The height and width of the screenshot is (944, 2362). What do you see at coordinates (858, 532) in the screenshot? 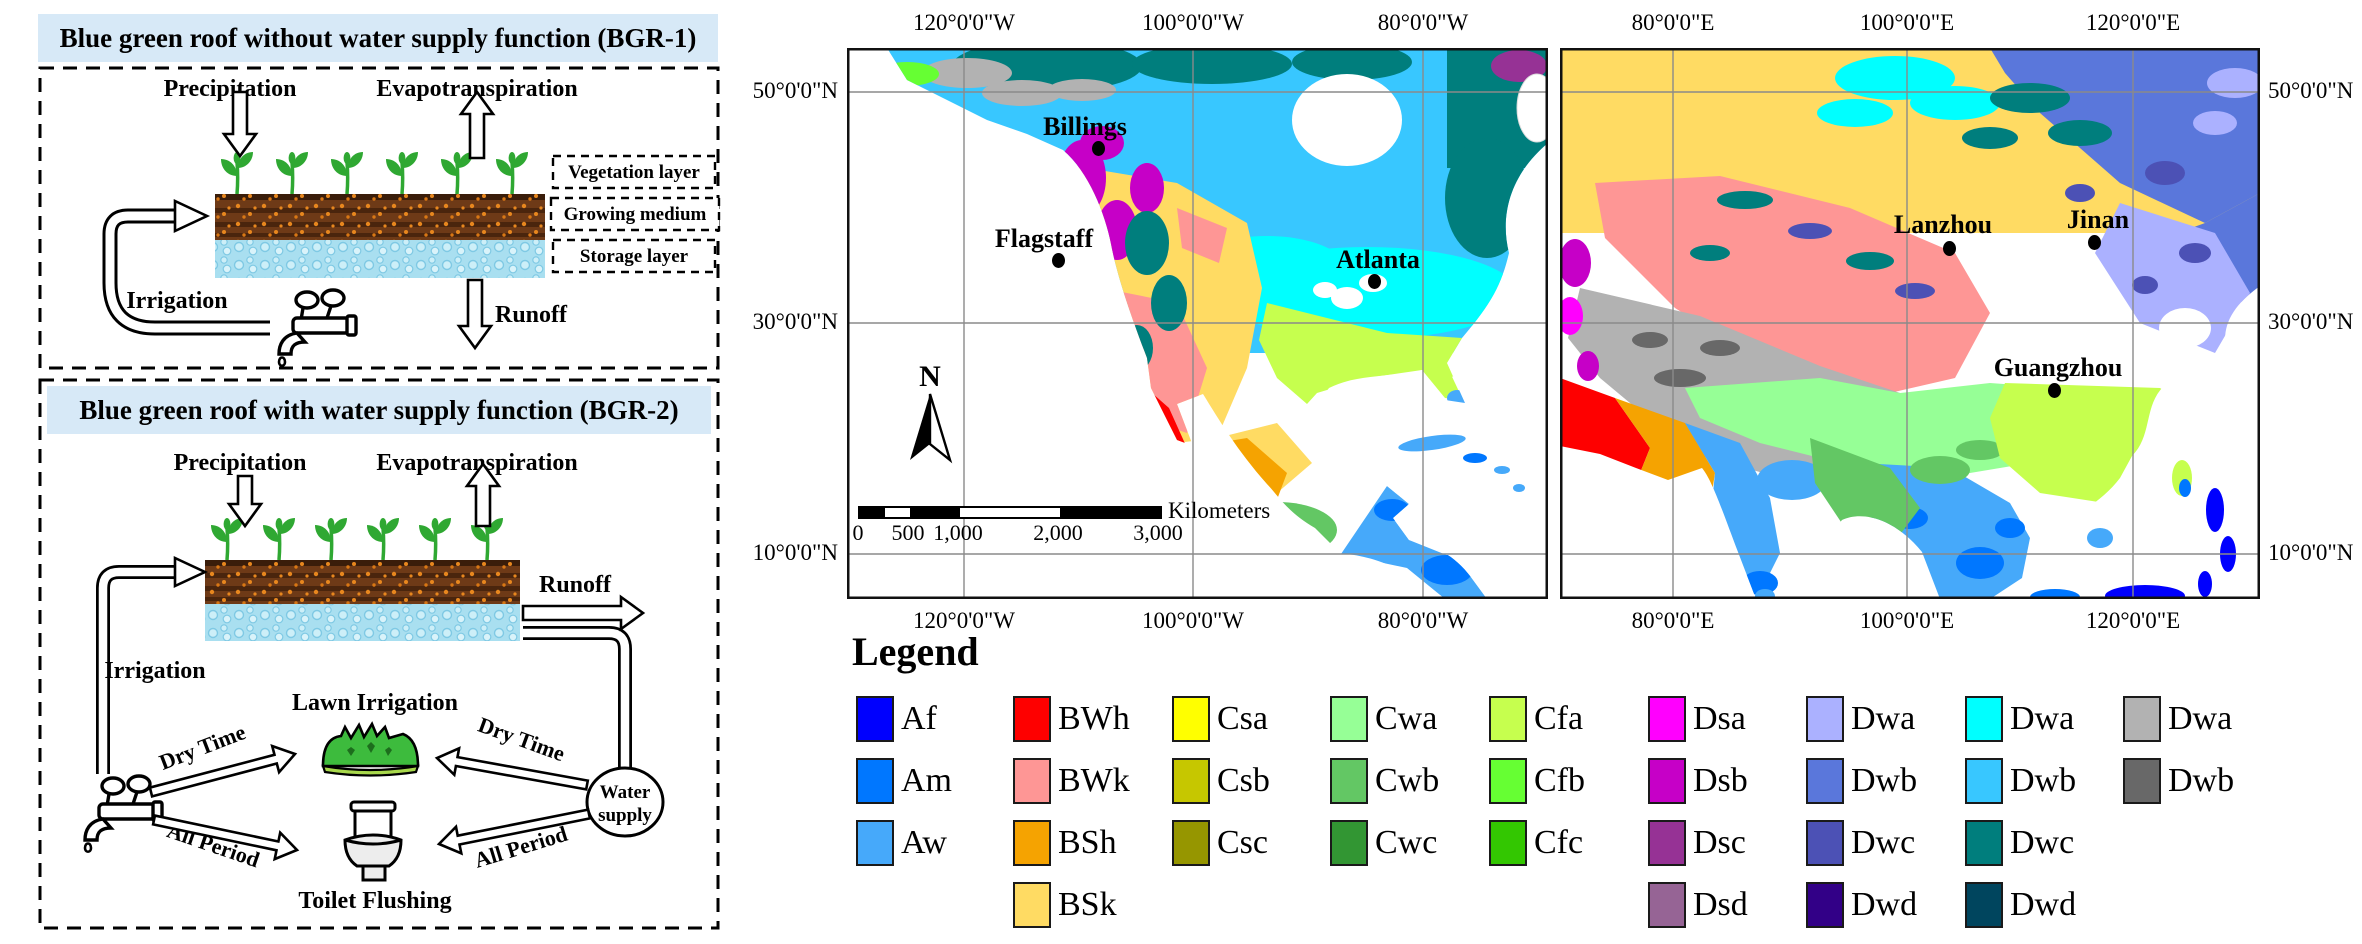
I see `scalebar-tick-label: 0` at bounding box center [858, 532].